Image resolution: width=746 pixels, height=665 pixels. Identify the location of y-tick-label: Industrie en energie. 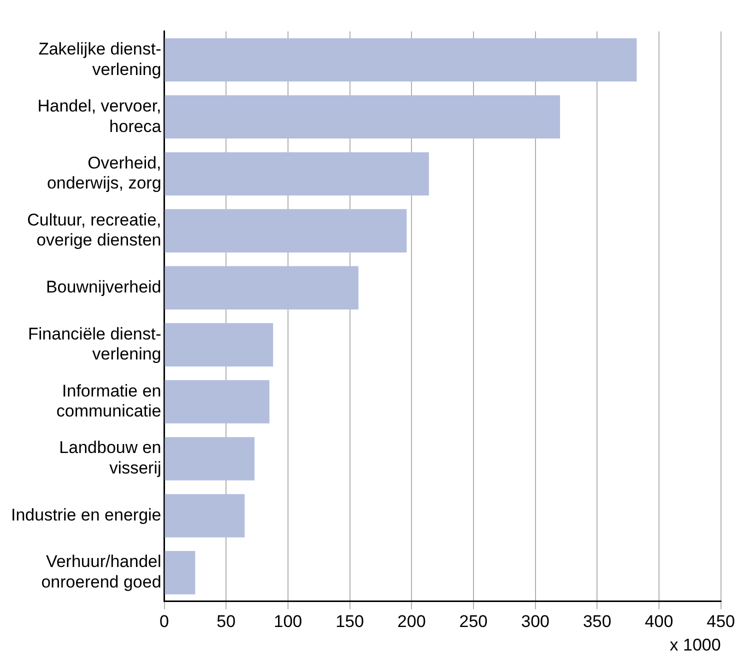
(86, 514).